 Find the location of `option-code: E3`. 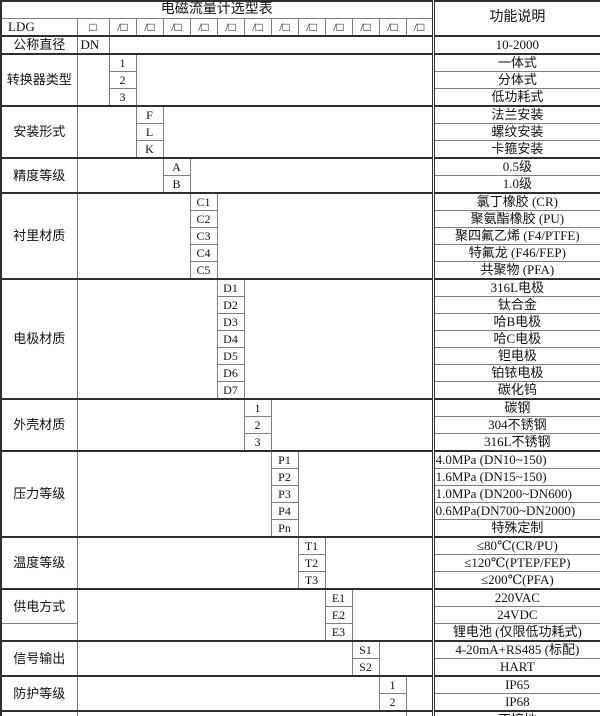

option-code: E3 is located at coordinates (338, 632).